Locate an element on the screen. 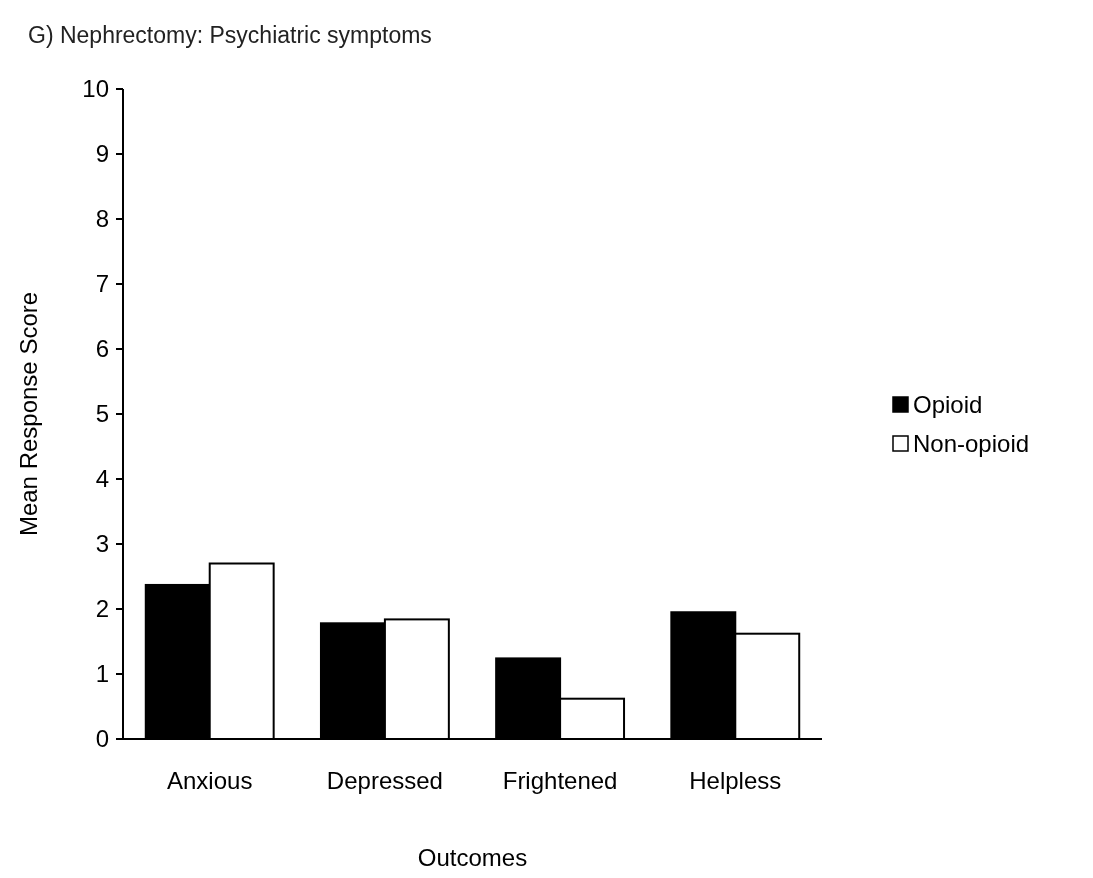  chart-title: G) Nephrectomy: Psychiatric symptoms is located at coordinates (230, 35).